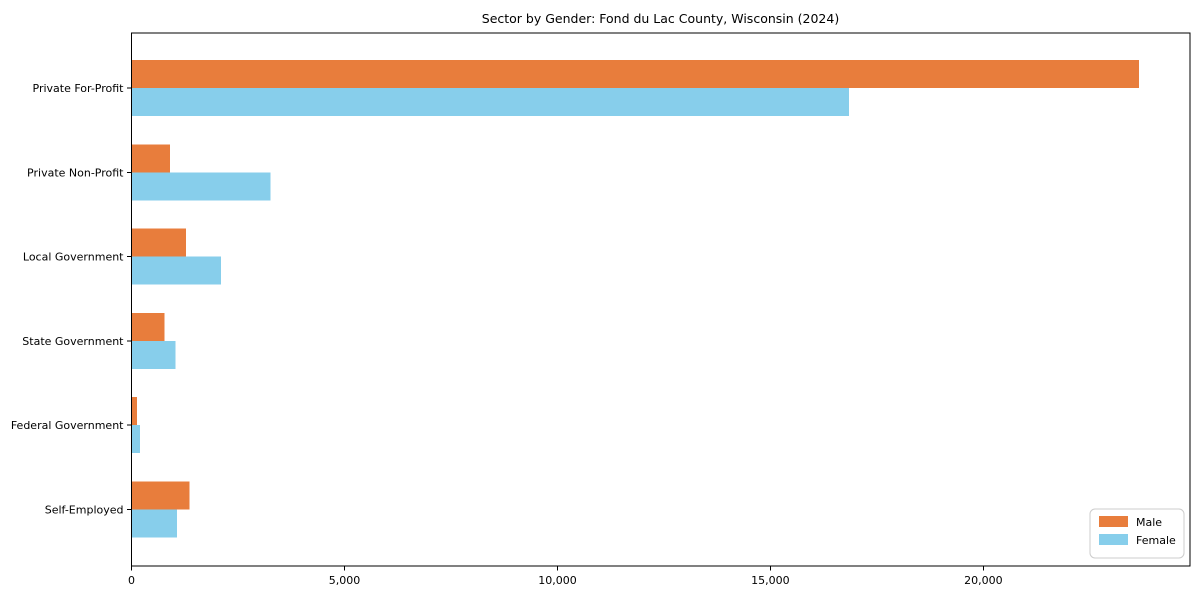  What do you see at coordinates (345, 580) in the screenshot?
I see `x-tick-label: 5,000` at bounding box center [345, 580].